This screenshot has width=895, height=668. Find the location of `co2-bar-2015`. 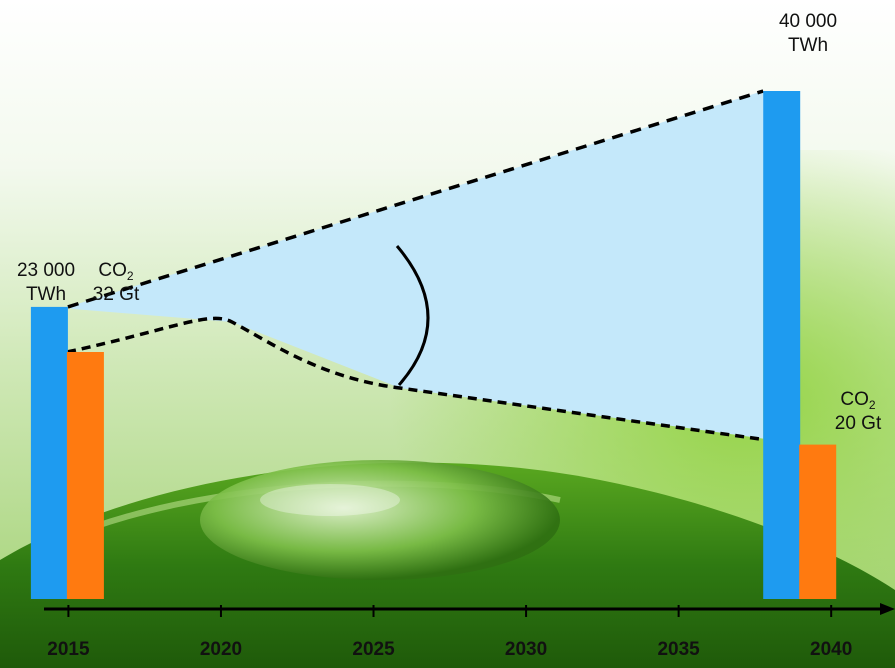

co2-bar-2015 is located at coordinates (85, 475).